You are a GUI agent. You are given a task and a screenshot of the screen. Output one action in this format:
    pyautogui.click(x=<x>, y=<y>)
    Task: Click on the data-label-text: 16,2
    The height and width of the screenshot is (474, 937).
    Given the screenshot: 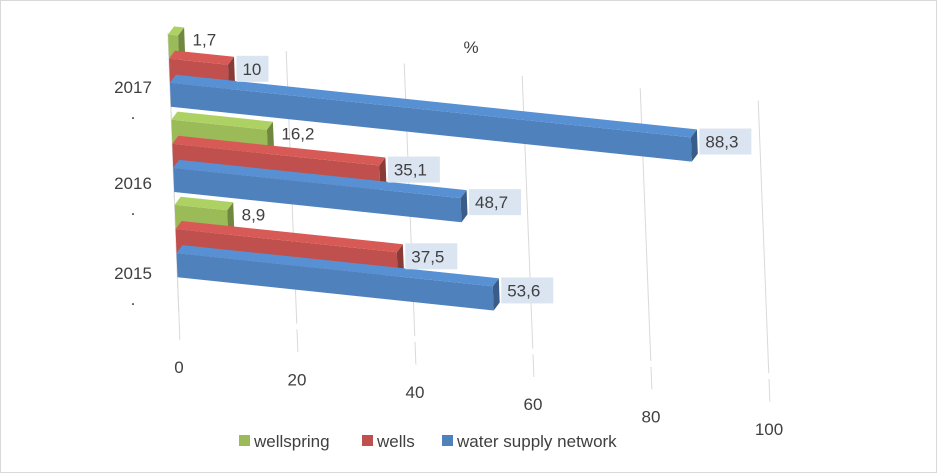 What is the action you would take?
    pyautogui.click(x=297, y=134)
    